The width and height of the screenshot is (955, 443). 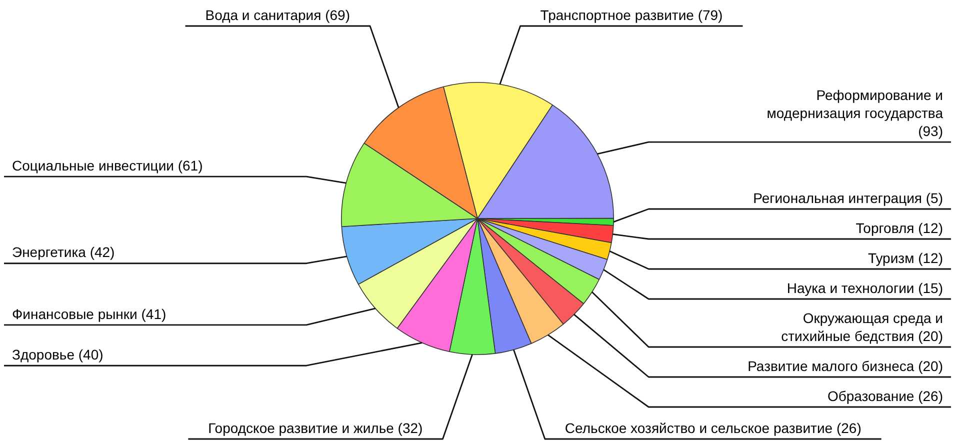 What do you see at coordinates (864, 288) in the screenshot?
I see `slice-label: Наука и технологии (15)` at bounding box center [864, 288].